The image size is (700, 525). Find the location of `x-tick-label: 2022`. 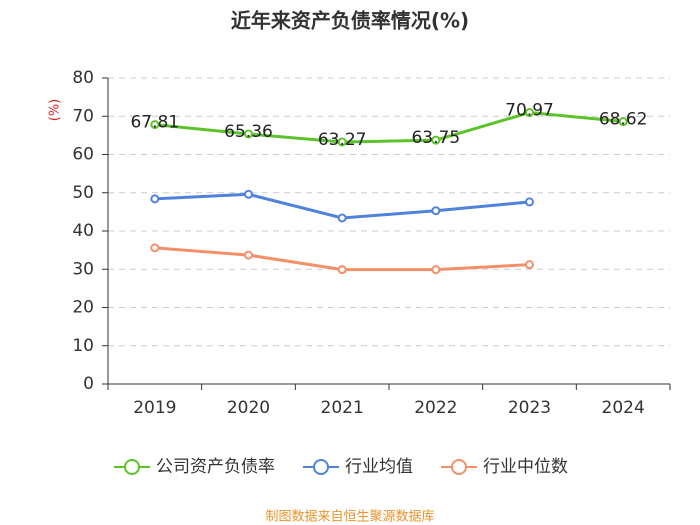

x-tick-label: 2022 is located at coordinates (435, 408).